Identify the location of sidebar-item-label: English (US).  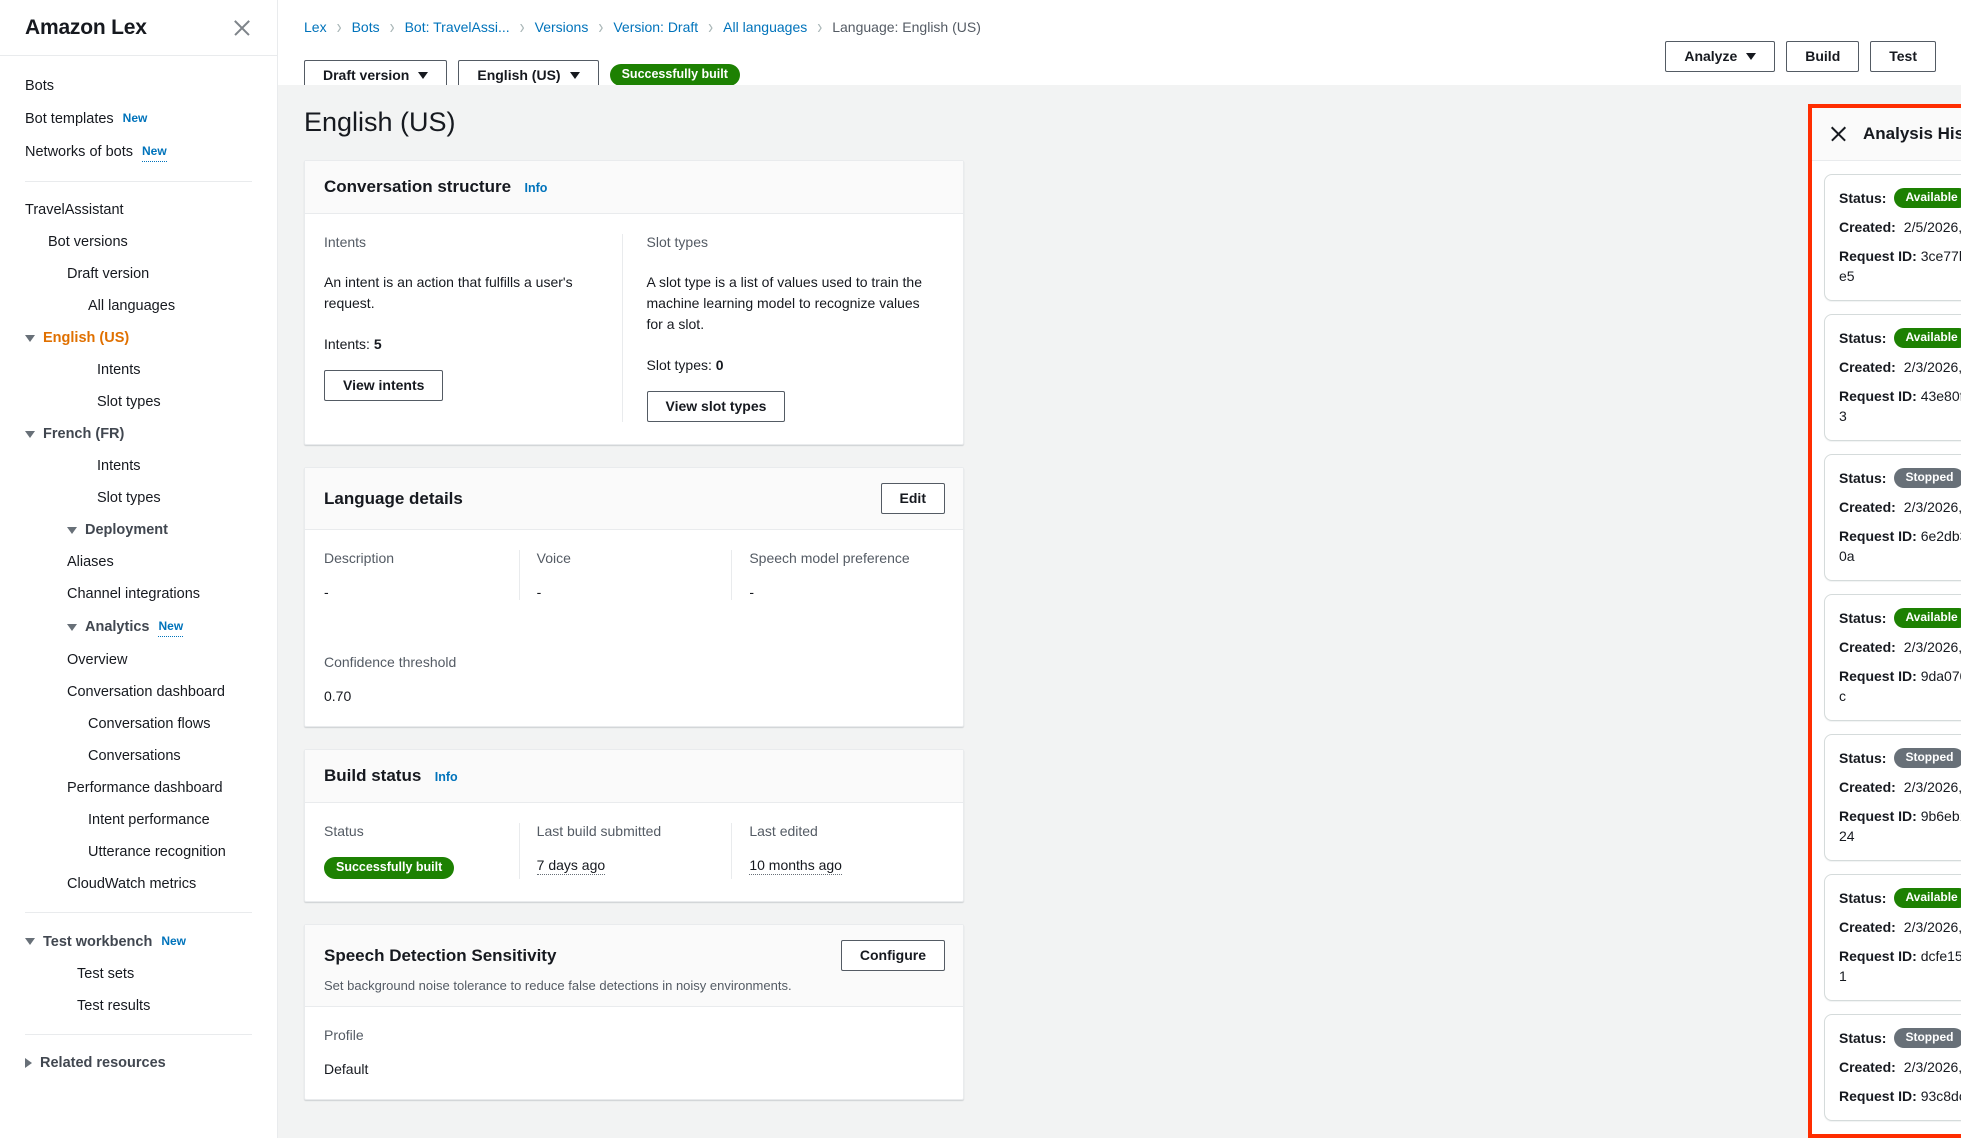
(86, 338).